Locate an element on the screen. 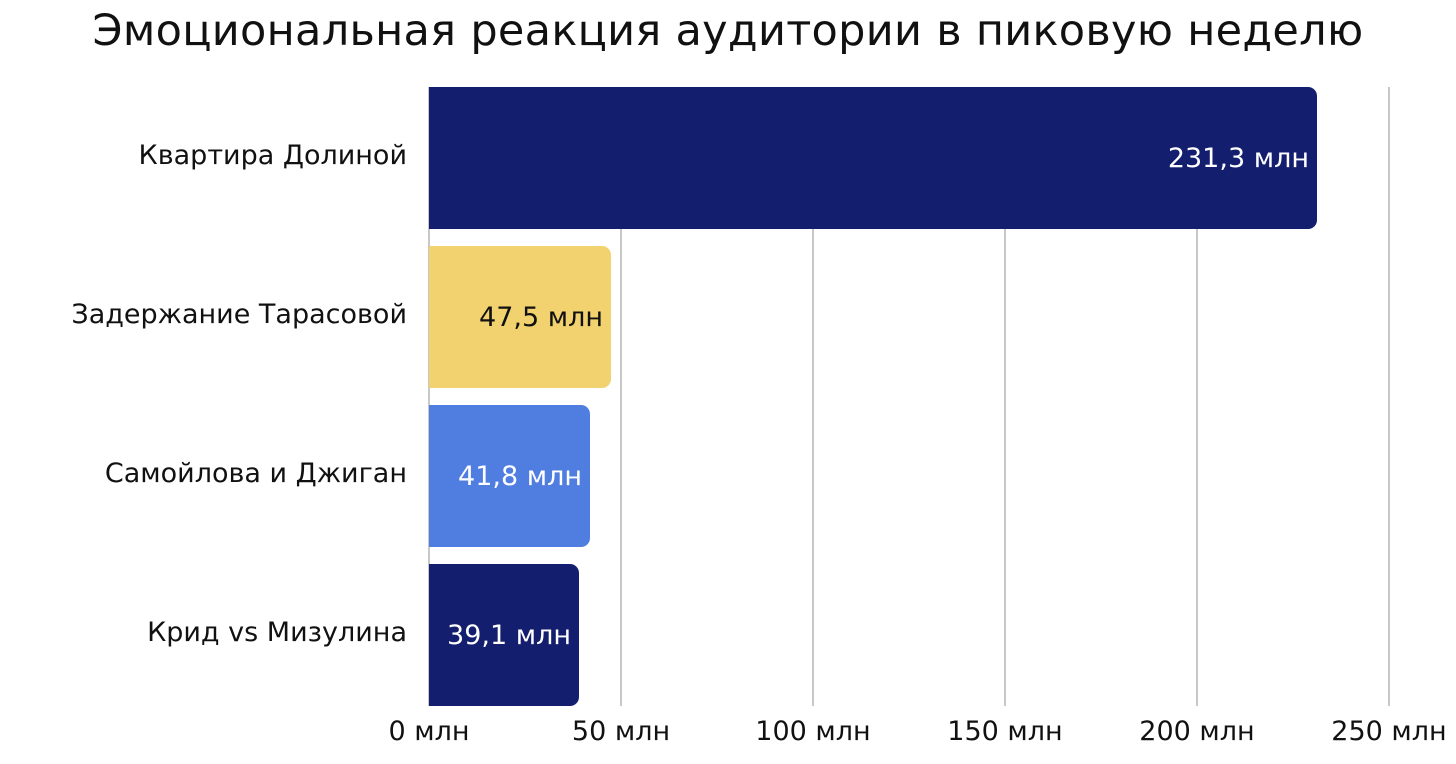  bar: 41,8 млн is located at coordinates (509, 476).